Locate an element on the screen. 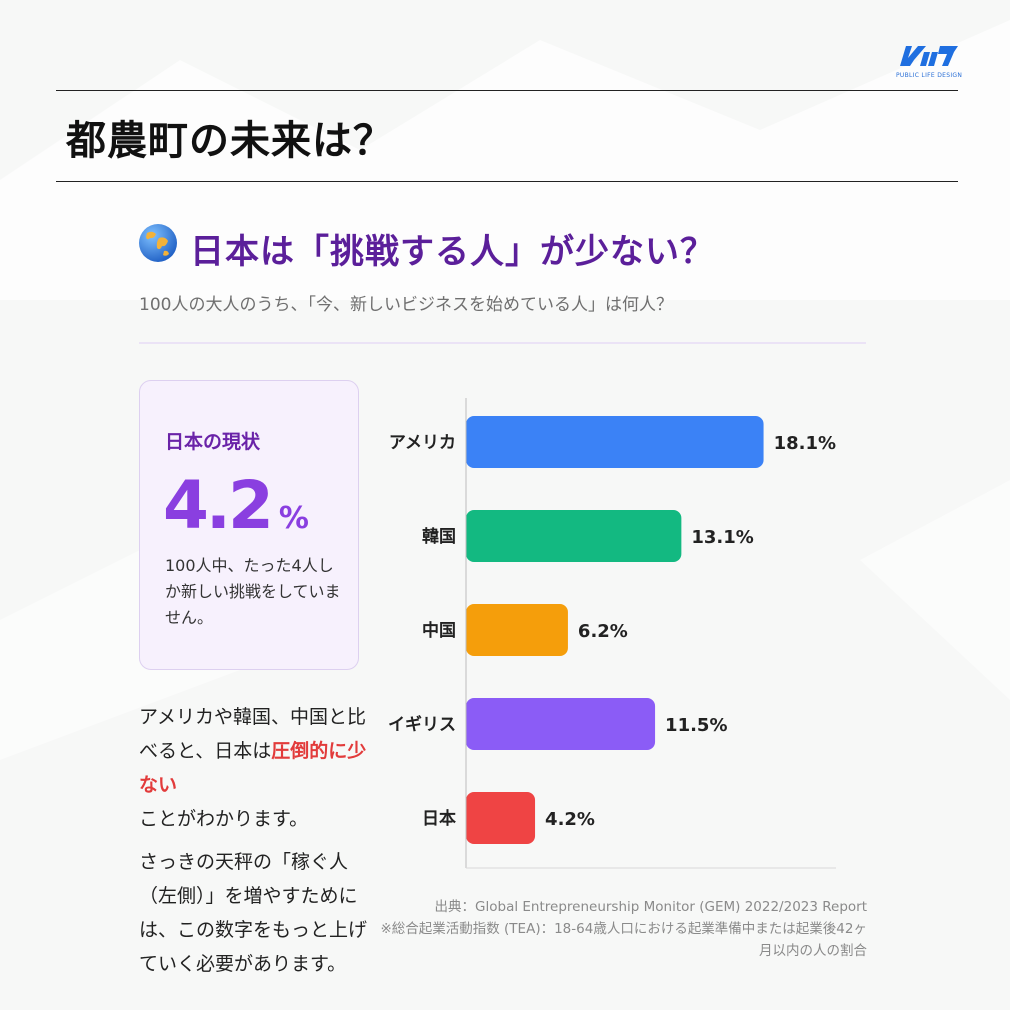  value-label-4: 4.2% is located at coordinates (570, 819).